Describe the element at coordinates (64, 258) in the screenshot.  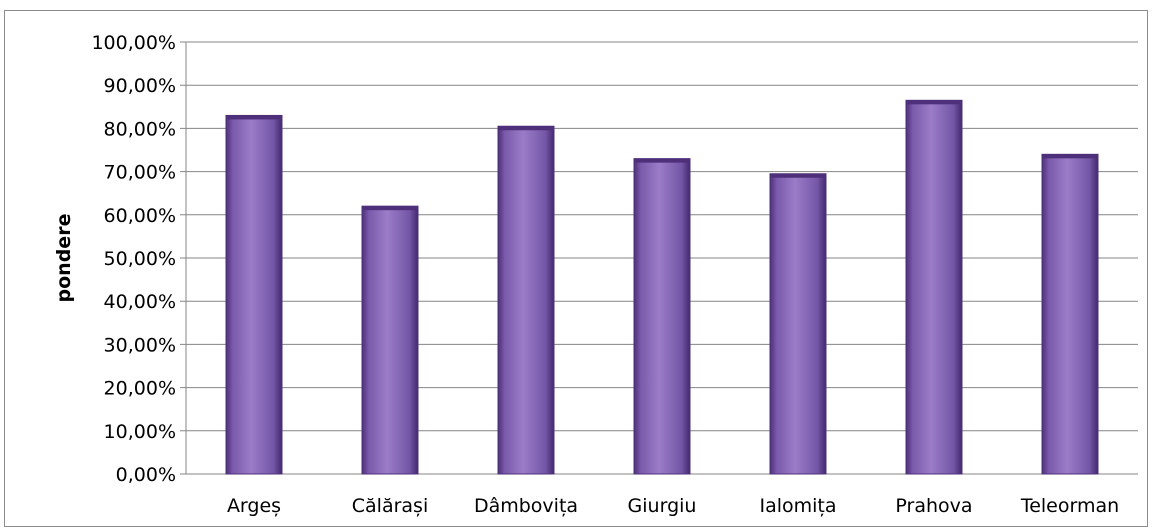
I see `y-axis-title: pondere` at that location.